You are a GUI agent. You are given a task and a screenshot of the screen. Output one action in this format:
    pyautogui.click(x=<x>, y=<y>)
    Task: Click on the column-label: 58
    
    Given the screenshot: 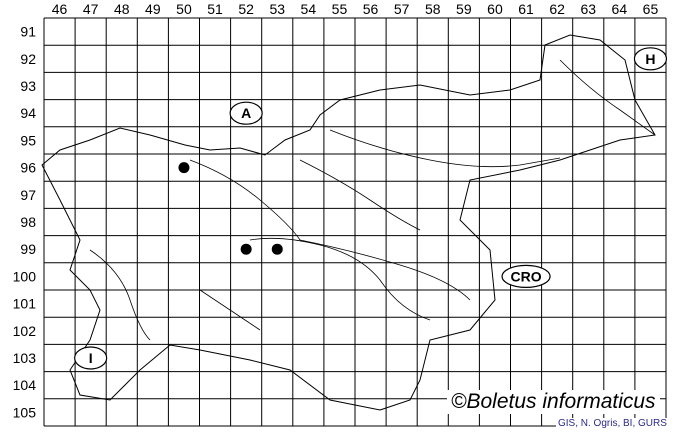 What is the action you would take?
    pyautogui.click(x=433, y=9)
    